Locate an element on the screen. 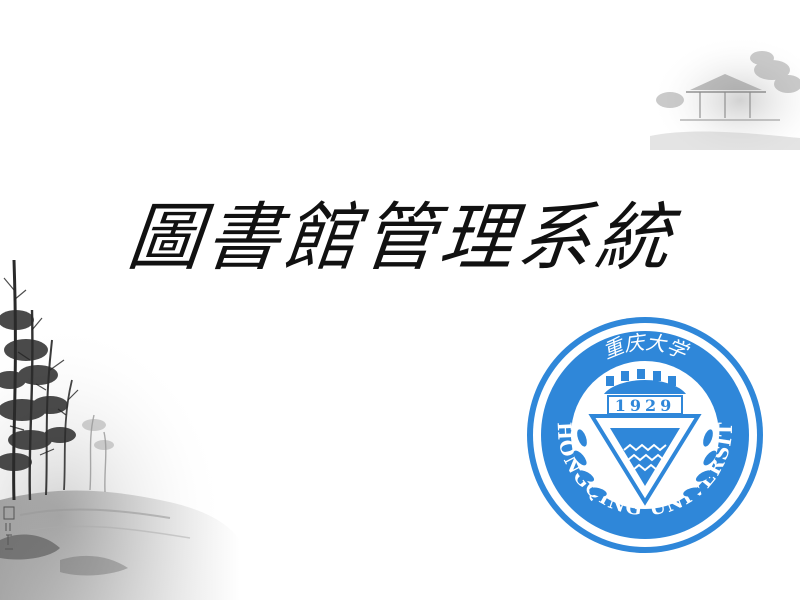 The height and width of the screenshot is (600, 800). university-seal: 重庆大学 CHONGQING UNIVERSITY 1929 is located at coordinates (645, 435).